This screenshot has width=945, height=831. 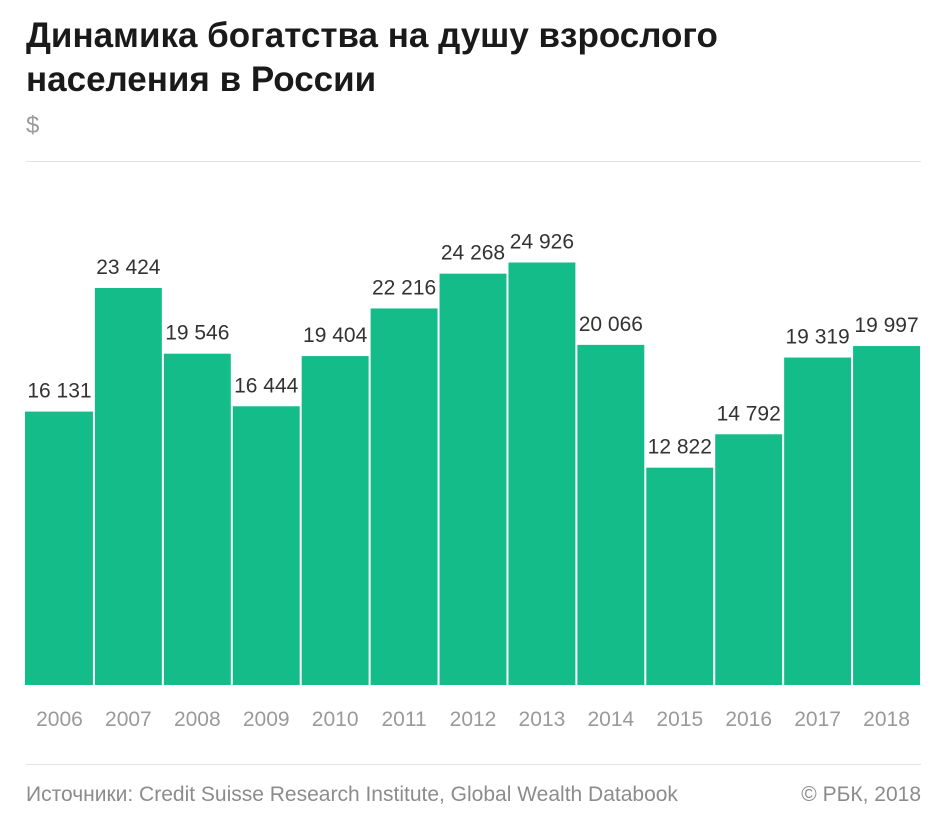 I want to click on x-tick-label-2013: 2013, so click(x=542, y=719).